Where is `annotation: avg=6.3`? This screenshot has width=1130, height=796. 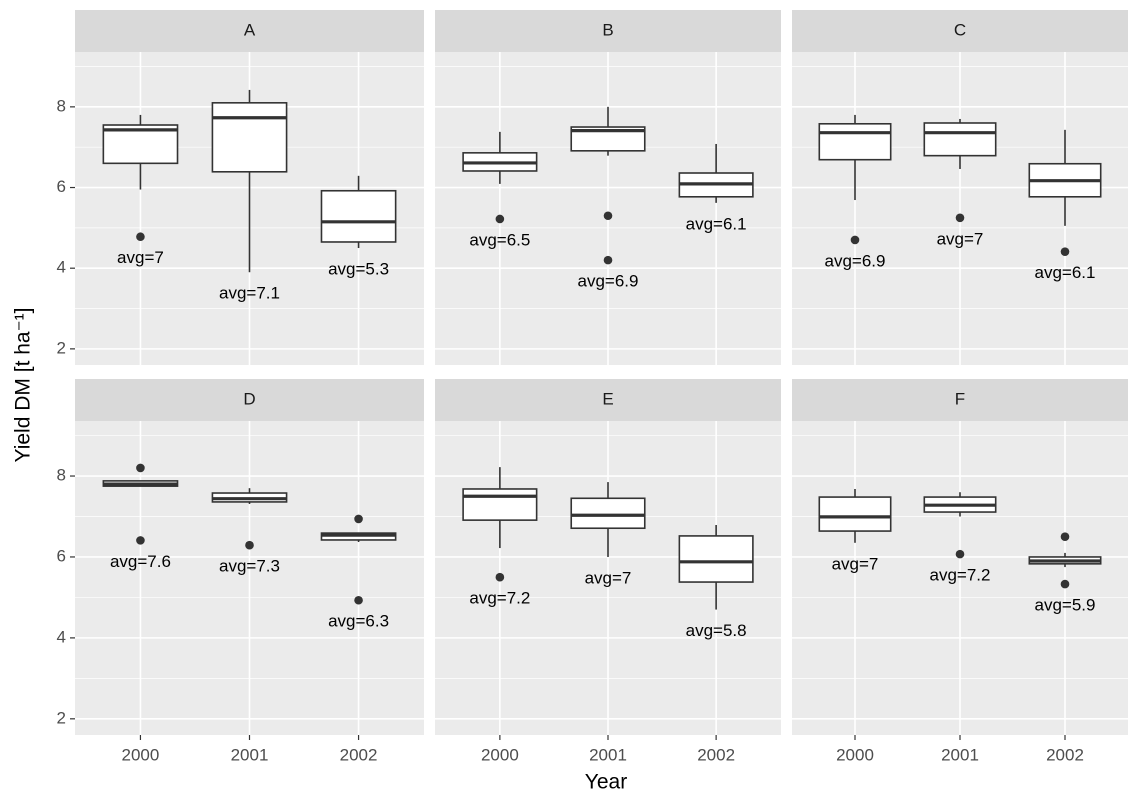 annotation: avg=6.3 is located at coordinates (358, 621).